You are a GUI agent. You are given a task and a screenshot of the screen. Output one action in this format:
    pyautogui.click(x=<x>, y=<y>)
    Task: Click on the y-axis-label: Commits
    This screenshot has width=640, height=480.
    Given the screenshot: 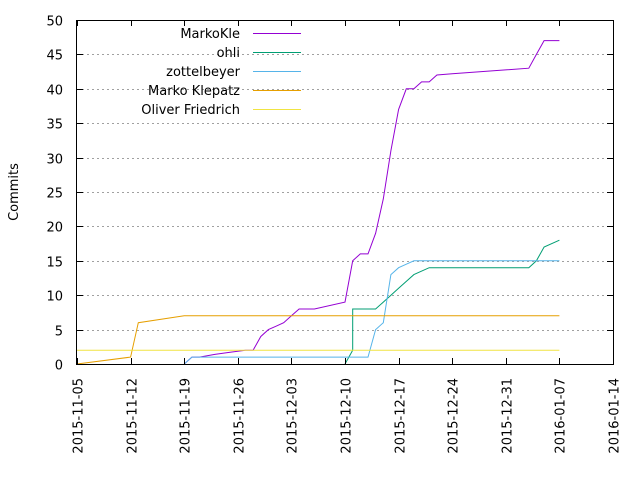 What is the action you would take?
    pyautogui.click(x=14, y=192)
    